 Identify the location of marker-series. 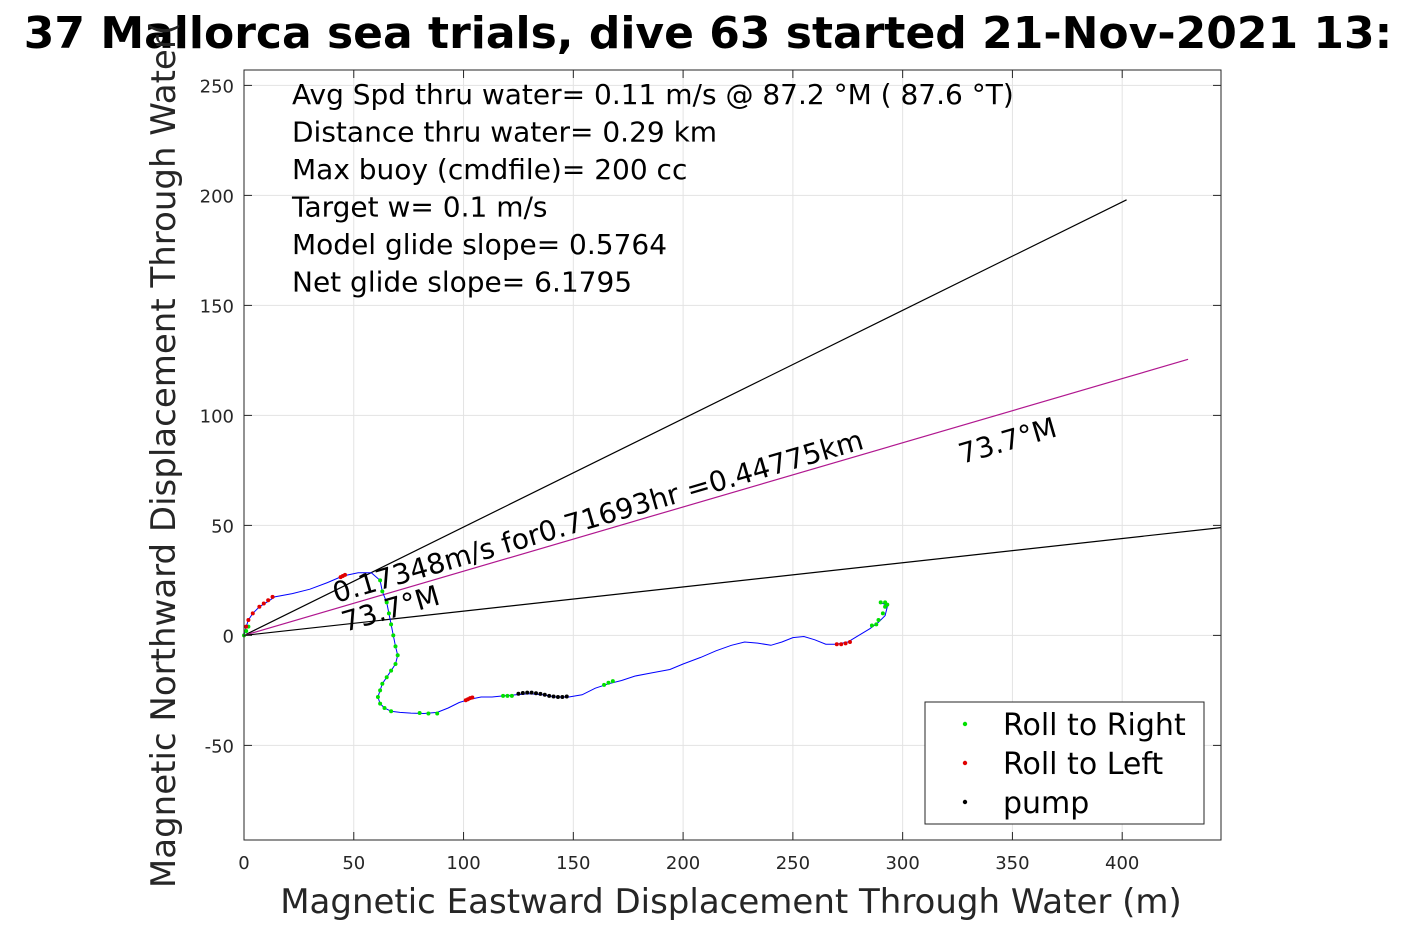
(566, 644).